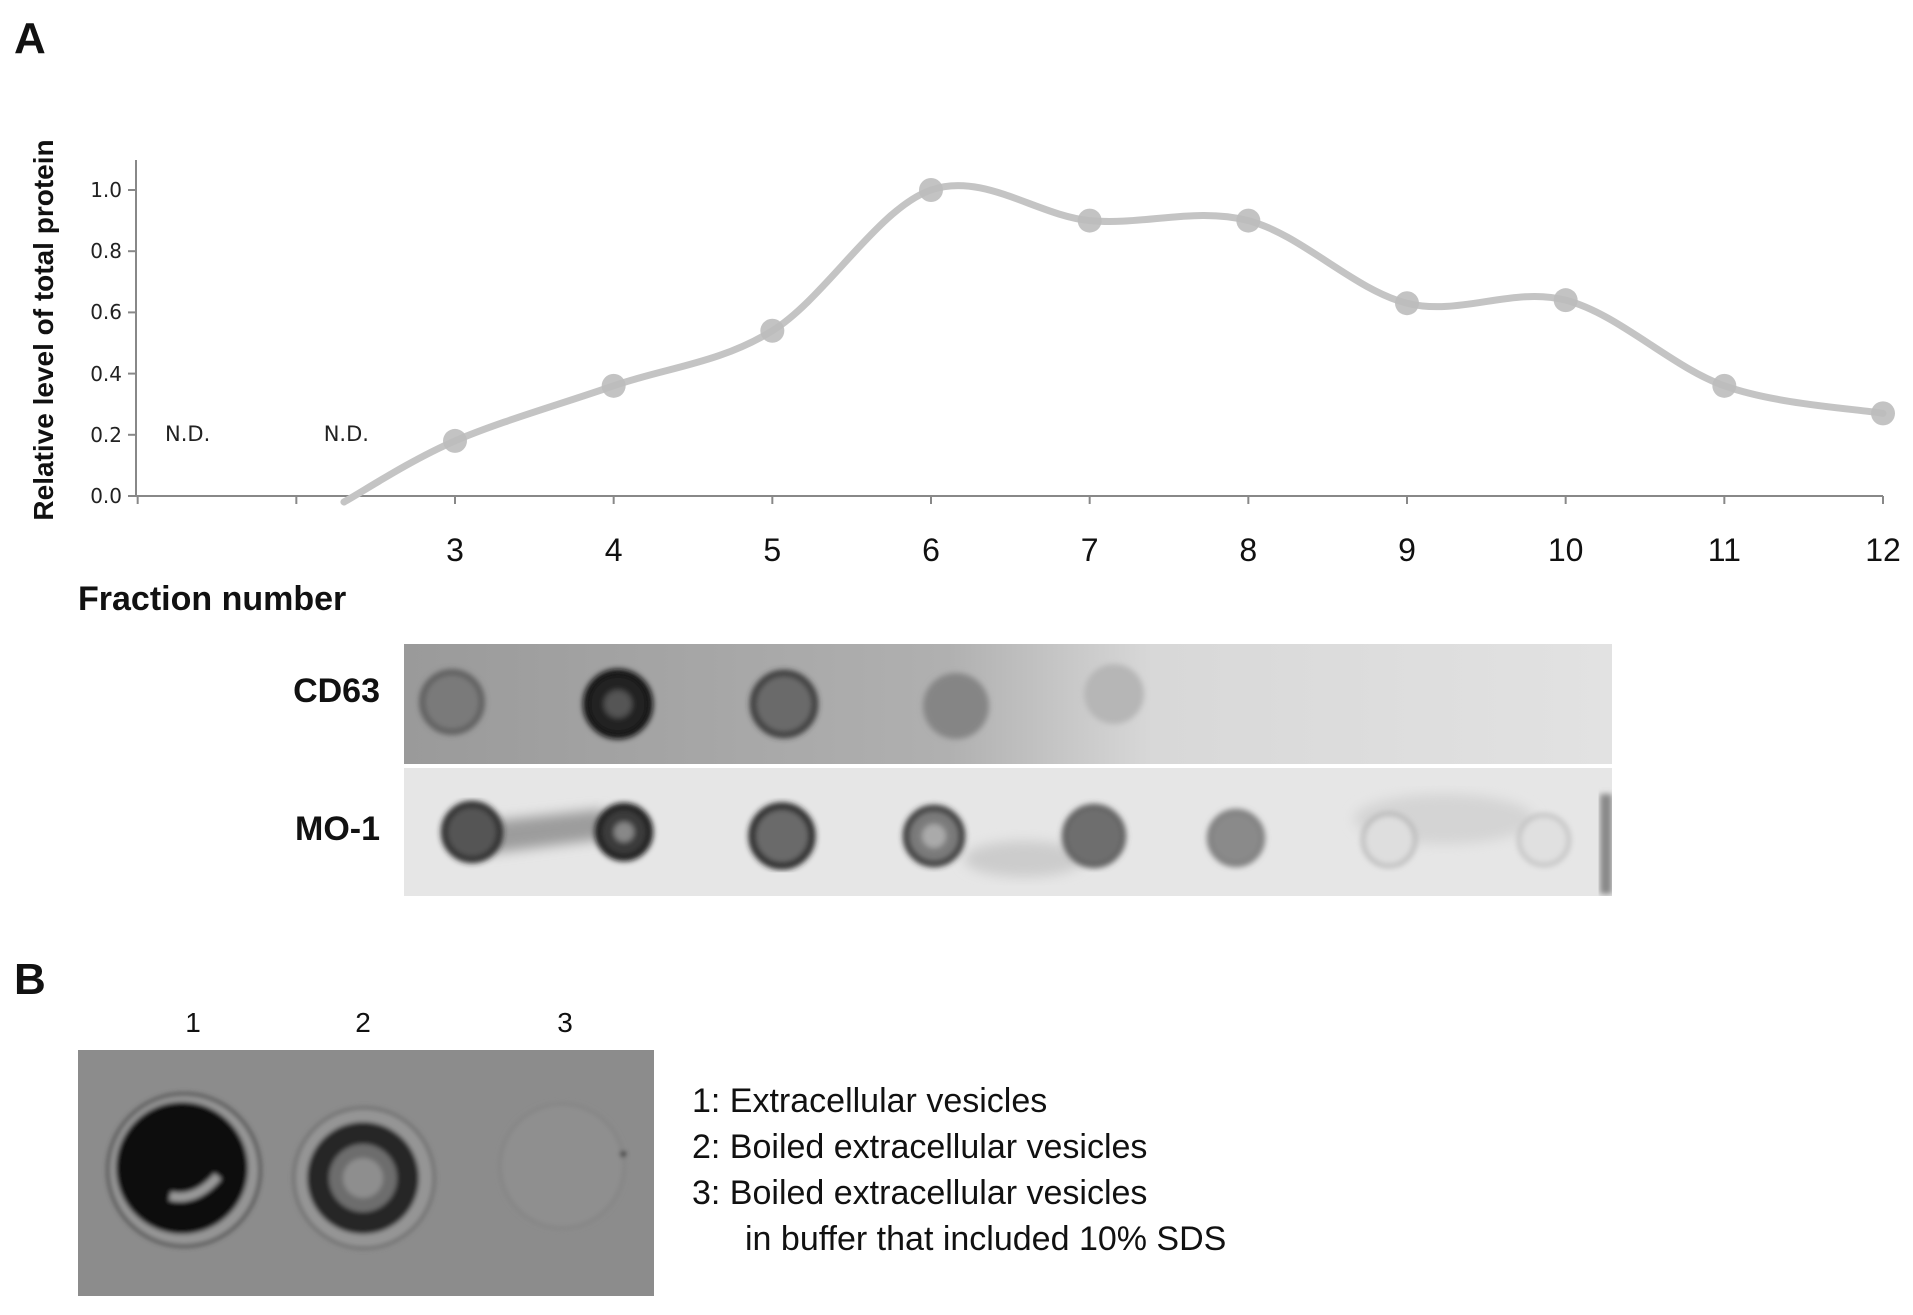 Image resolution: width=1913 pixels, height=1315 pixels. What do you see at coordinates (363, 1022) in the screenshot?
I see `lane-label-2: 2` at bounding box center [363, 1022].